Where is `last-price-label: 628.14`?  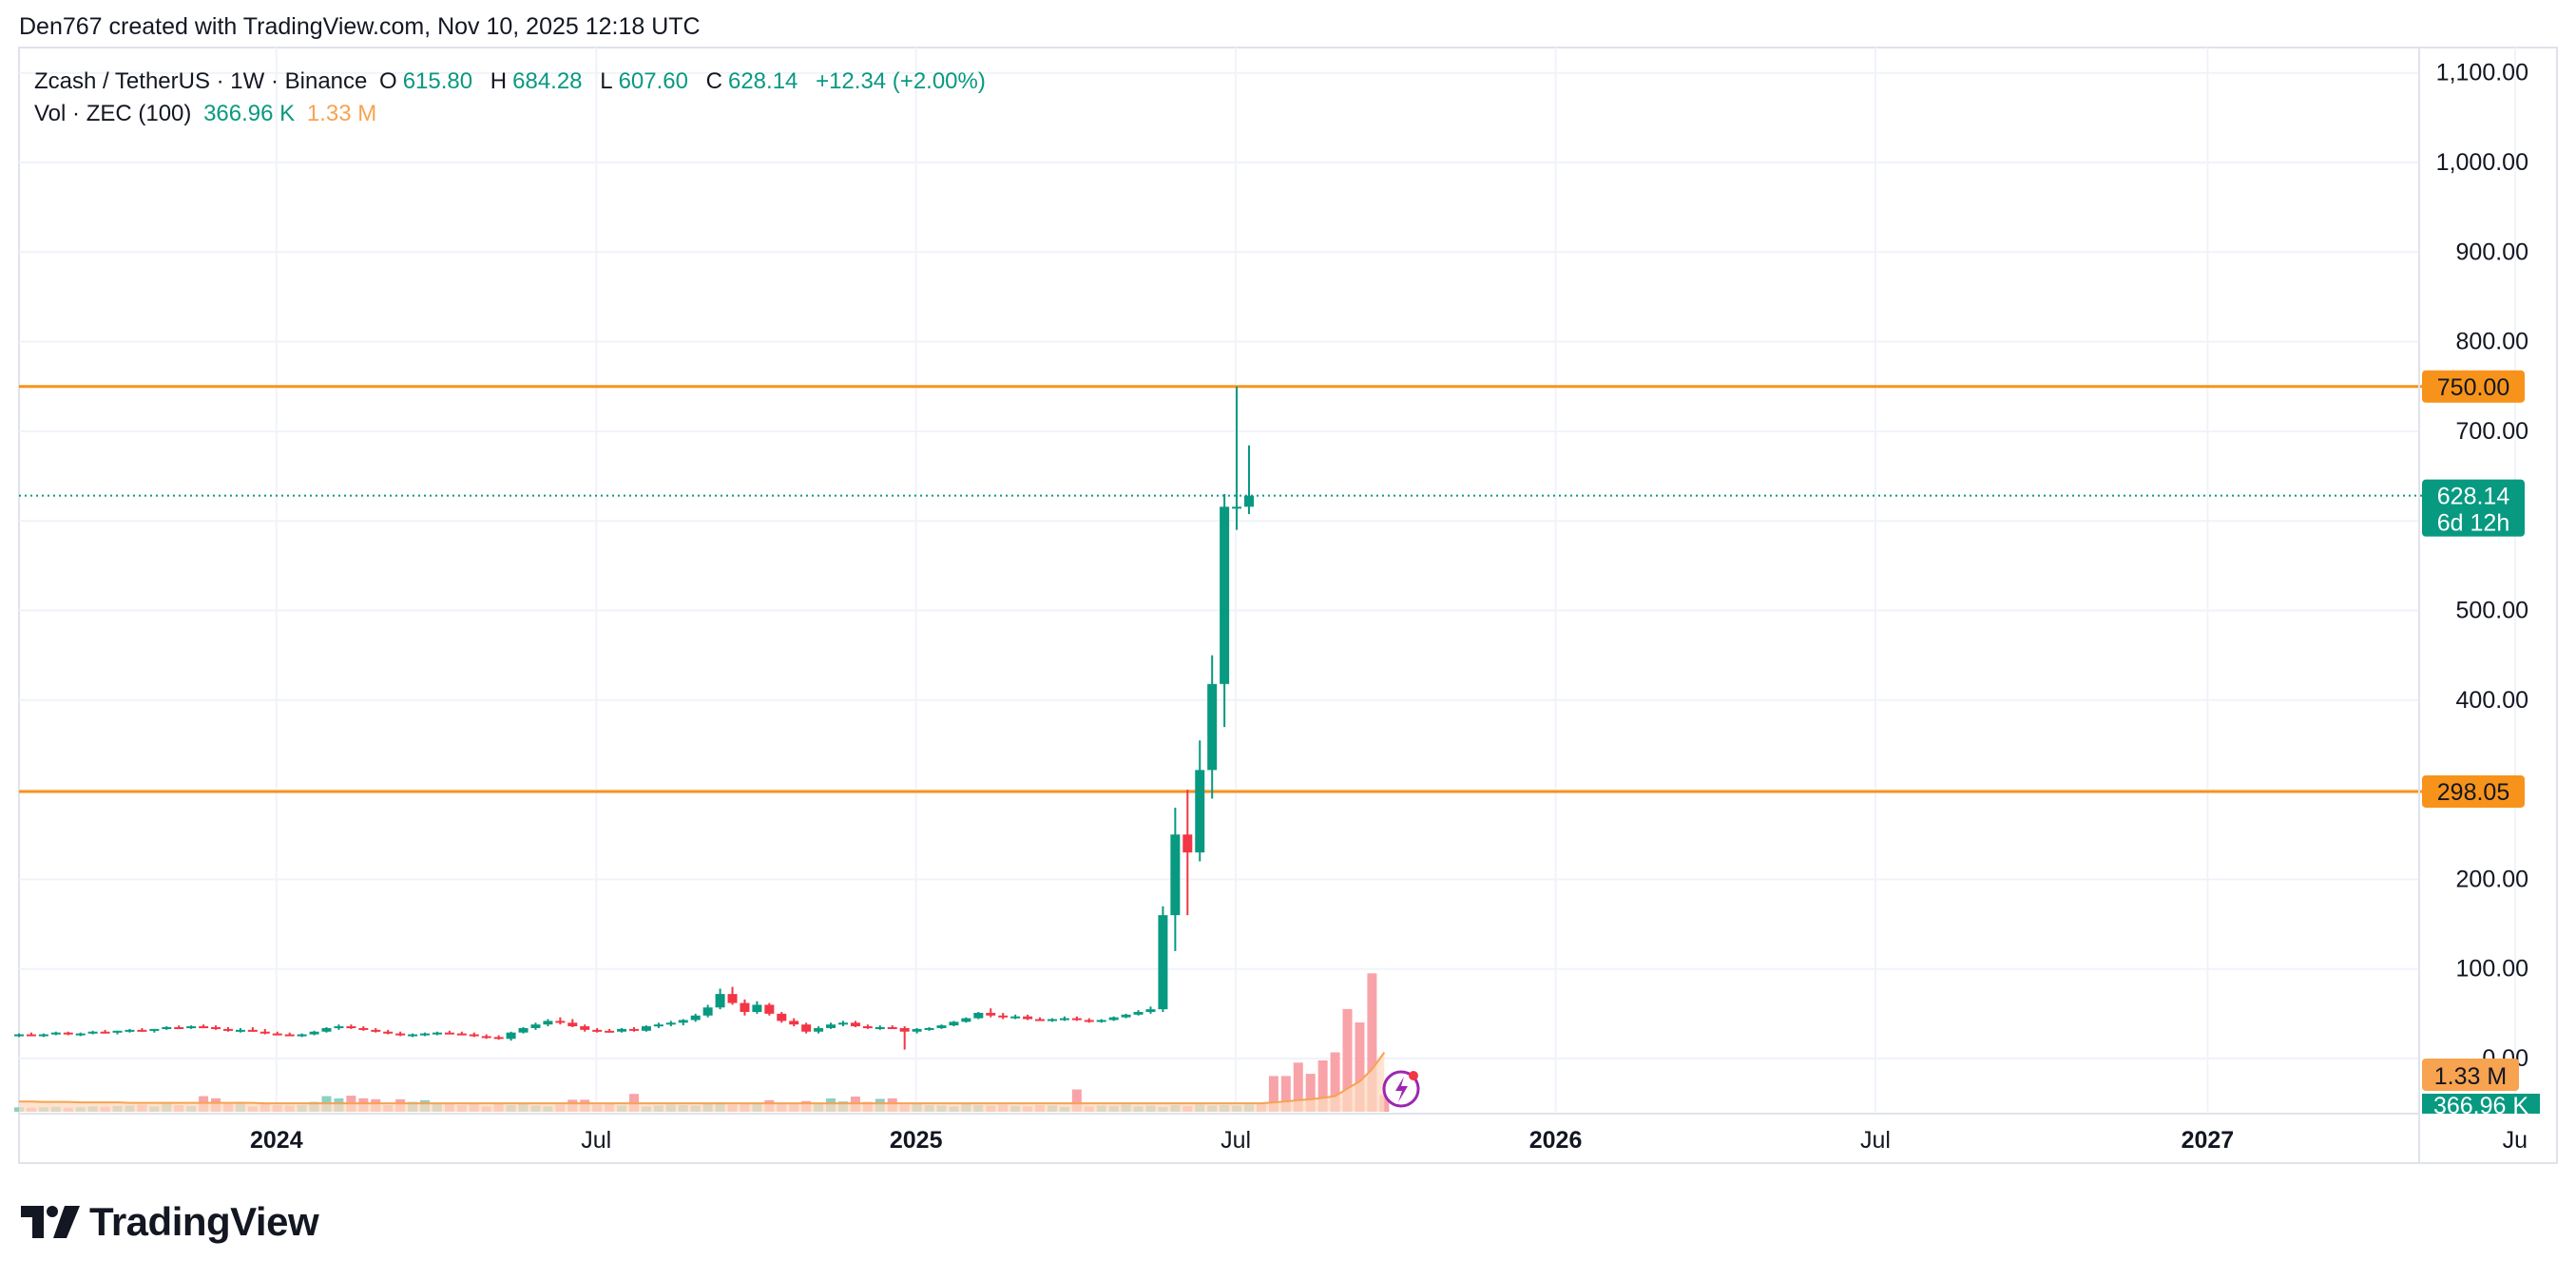
last-price-label: 628.14 is located at coordinates (2473, 497).